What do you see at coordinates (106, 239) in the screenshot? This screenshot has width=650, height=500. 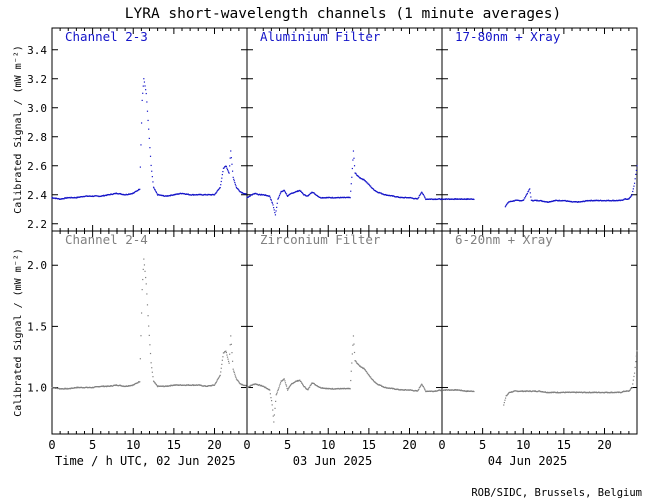 I see `panel-label: Channel 2-4` at bounding box center [106, 239].